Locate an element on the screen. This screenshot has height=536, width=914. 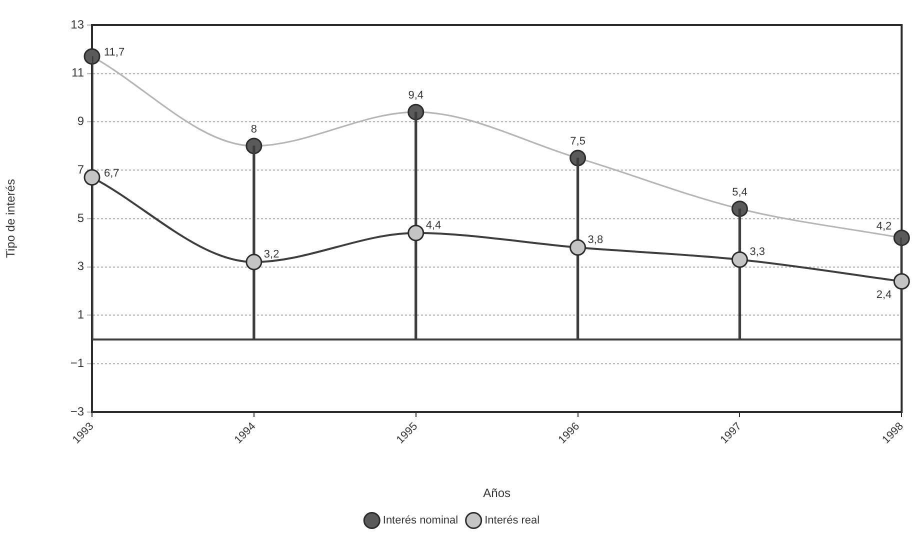
data-label: 11,7 is located at coordinates (114, 52).